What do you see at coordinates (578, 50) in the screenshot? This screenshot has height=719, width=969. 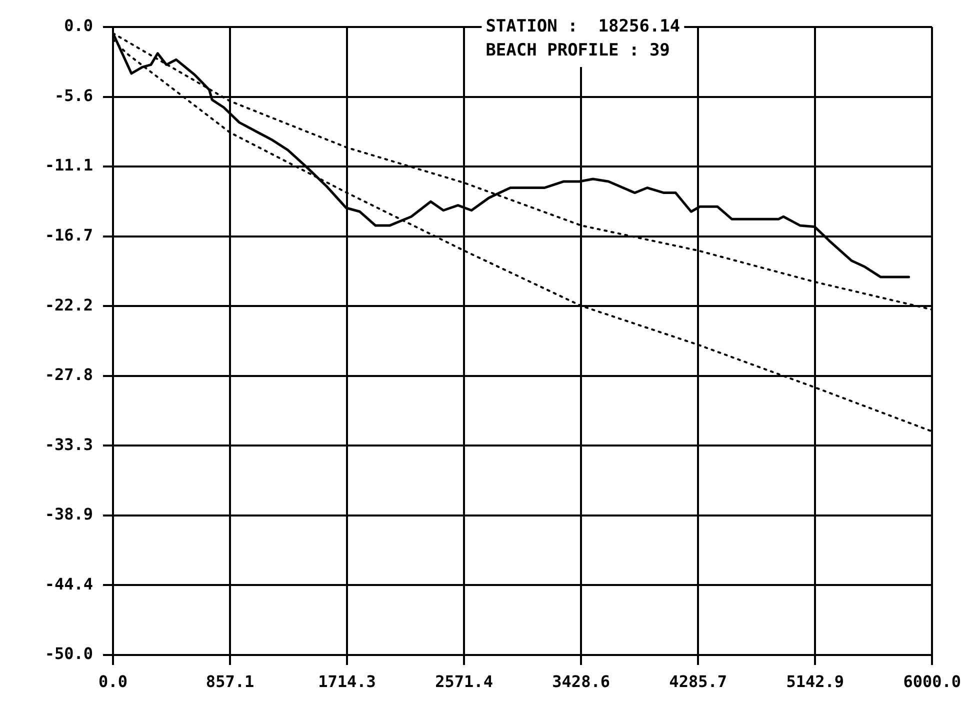 I see `text: BEACH PROFILE : 39` at bounding box center [578, 50].